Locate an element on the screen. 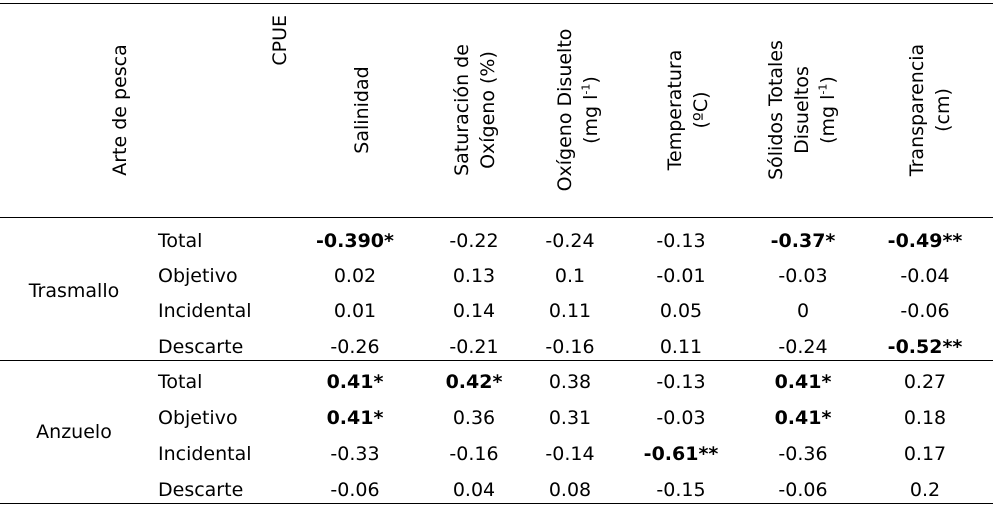  table-cell: 0 is located at coordinates (803, 311).